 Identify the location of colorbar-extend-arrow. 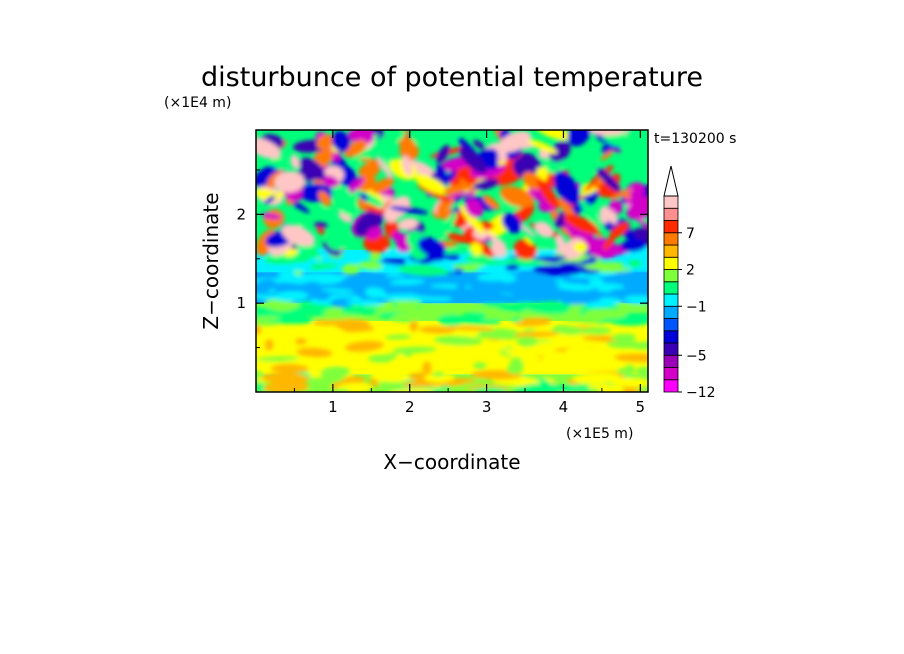
(671, 181).